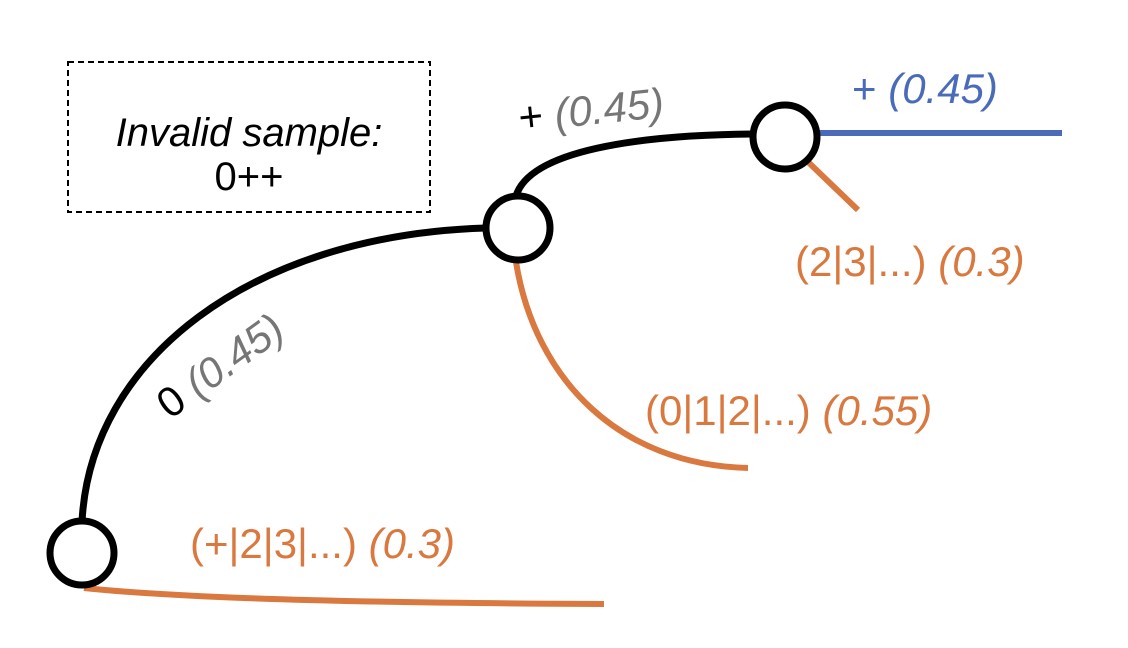 The width and height of the screenshot is (1128, 648). Describe the element at coordinates (249, 177) in the screenshot. I see `invalid-sample-value: 0++` at that location.